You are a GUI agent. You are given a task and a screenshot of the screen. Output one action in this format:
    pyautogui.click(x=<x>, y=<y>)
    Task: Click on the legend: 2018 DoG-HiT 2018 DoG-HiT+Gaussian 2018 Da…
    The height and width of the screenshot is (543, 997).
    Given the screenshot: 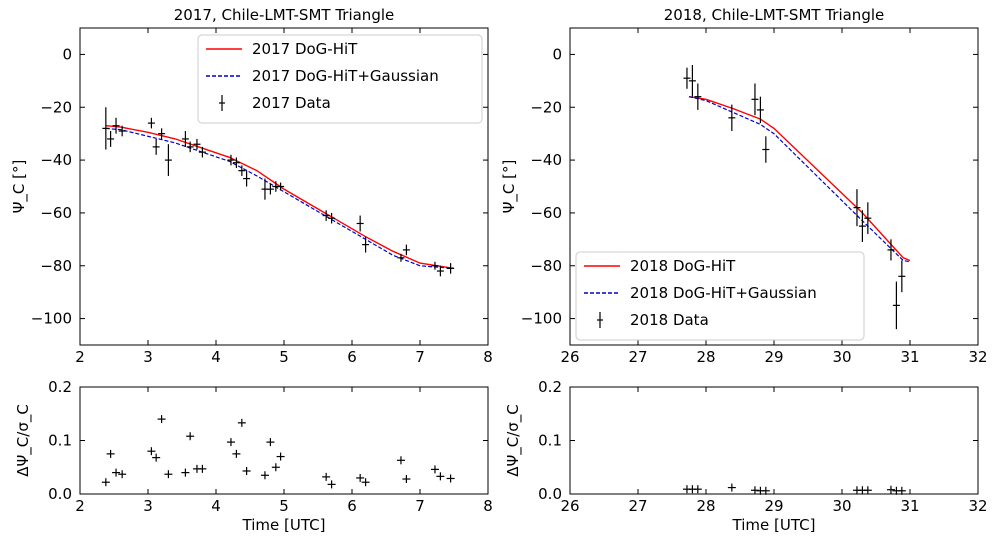 What is the action you would take?
    pyautogui.click(x=720, y=296)
    